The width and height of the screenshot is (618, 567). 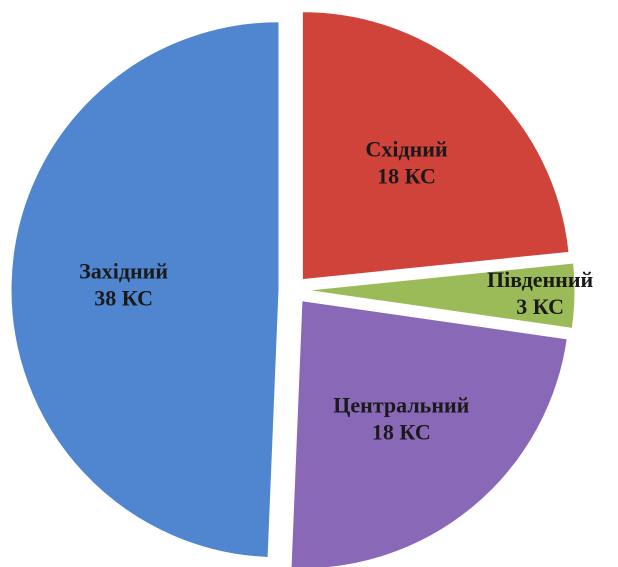 What do you see at coordinates (406, 148) in the screenshot?
I see `slice-label: Східний` at bounding box center [406, 148].